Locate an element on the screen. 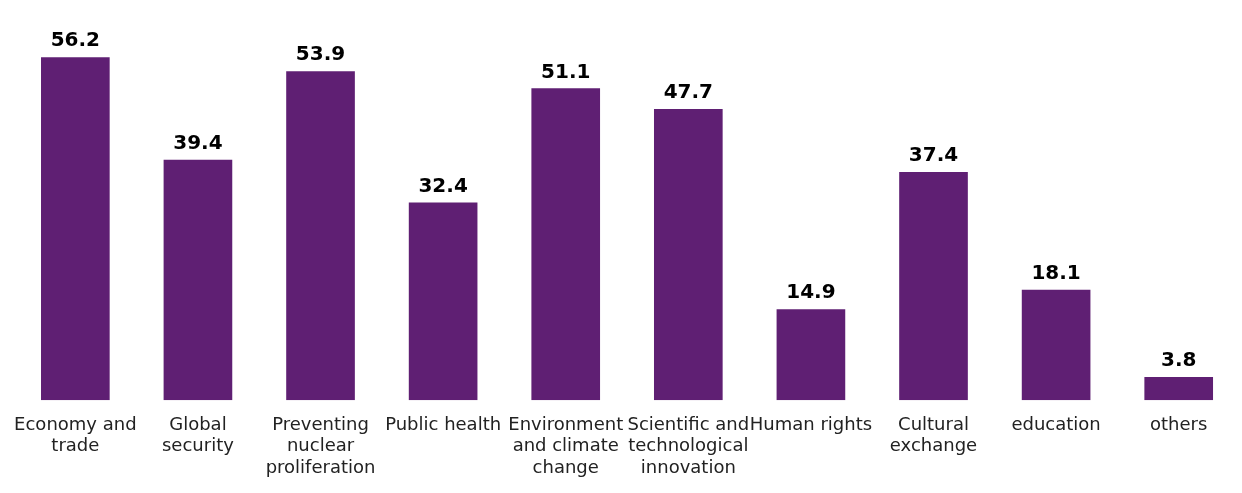 This screenshot has height=493, width=1242. data-label: 39.4 is located at coordinates (198, 141).